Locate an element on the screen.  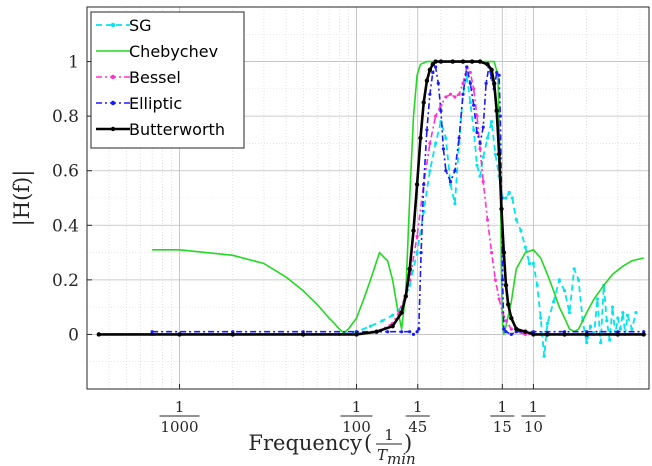
legend: SG Chebychev Bessel Elliptic Butterworth is located at coordinates (167, 80).